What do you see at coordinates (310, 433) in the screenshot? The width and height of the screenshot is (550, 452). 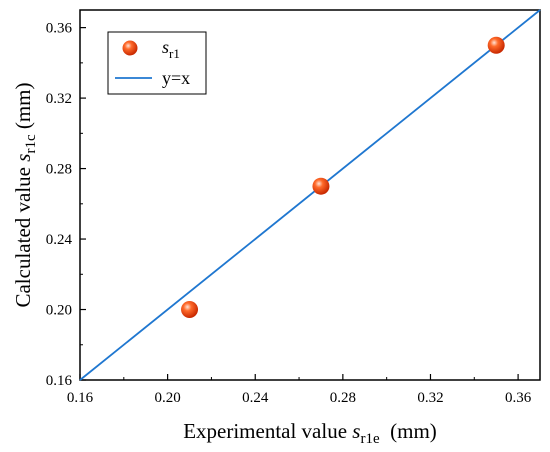 I see `x-axis-label: Experimental value sr1e (mm)` at bounding box center [310, 433].